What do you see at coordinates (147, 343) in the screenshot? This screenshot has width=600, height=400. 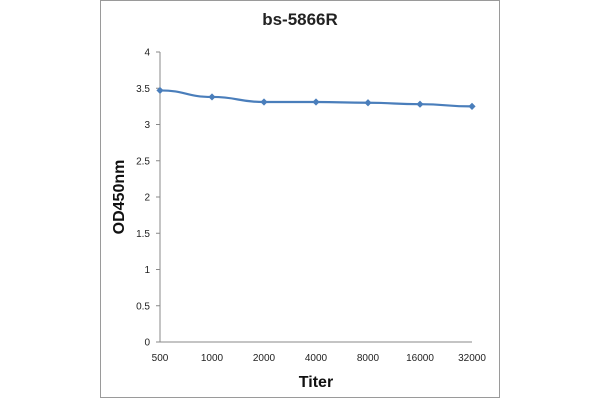 I see `y-tick-label: 0` at bounding box center [147, 343].